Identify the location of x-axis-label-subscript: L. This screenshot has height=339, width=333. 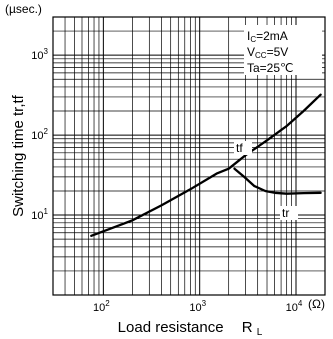
(260, 332).